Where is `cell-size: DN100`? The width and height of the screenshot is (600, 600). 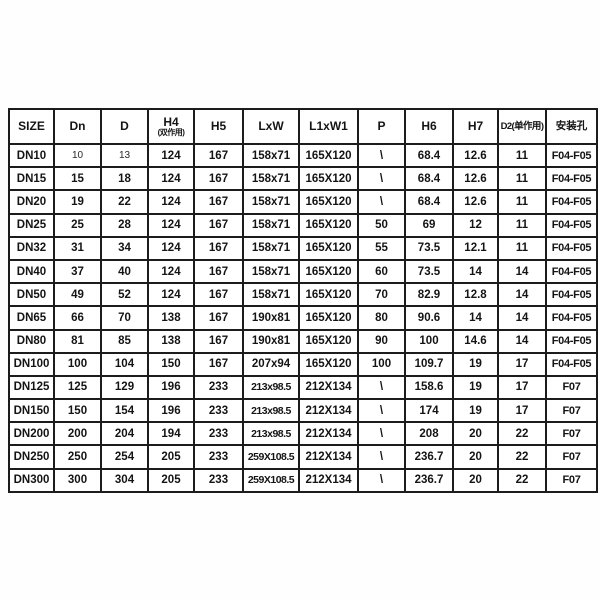 cell-size: DN100 is located at coordinates (31, 364).